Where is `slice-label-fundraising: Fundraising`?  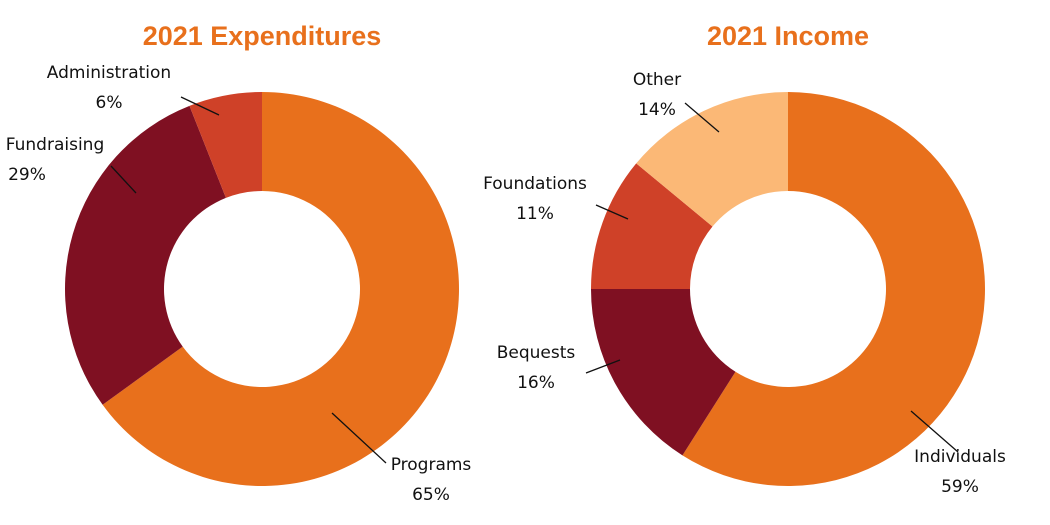
slice-label-fundraising: Fundraising is located at coordinates (55, 145).